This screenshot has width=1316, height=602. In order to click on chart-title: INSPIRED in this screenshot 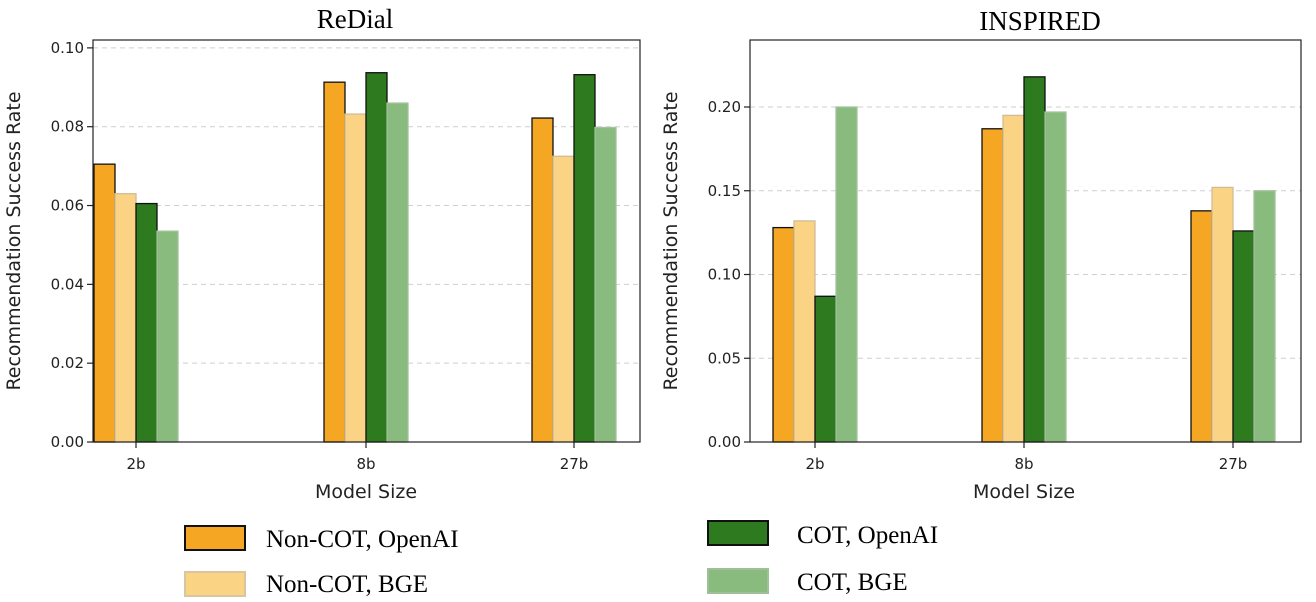, I will do `click(1040, 21)`.